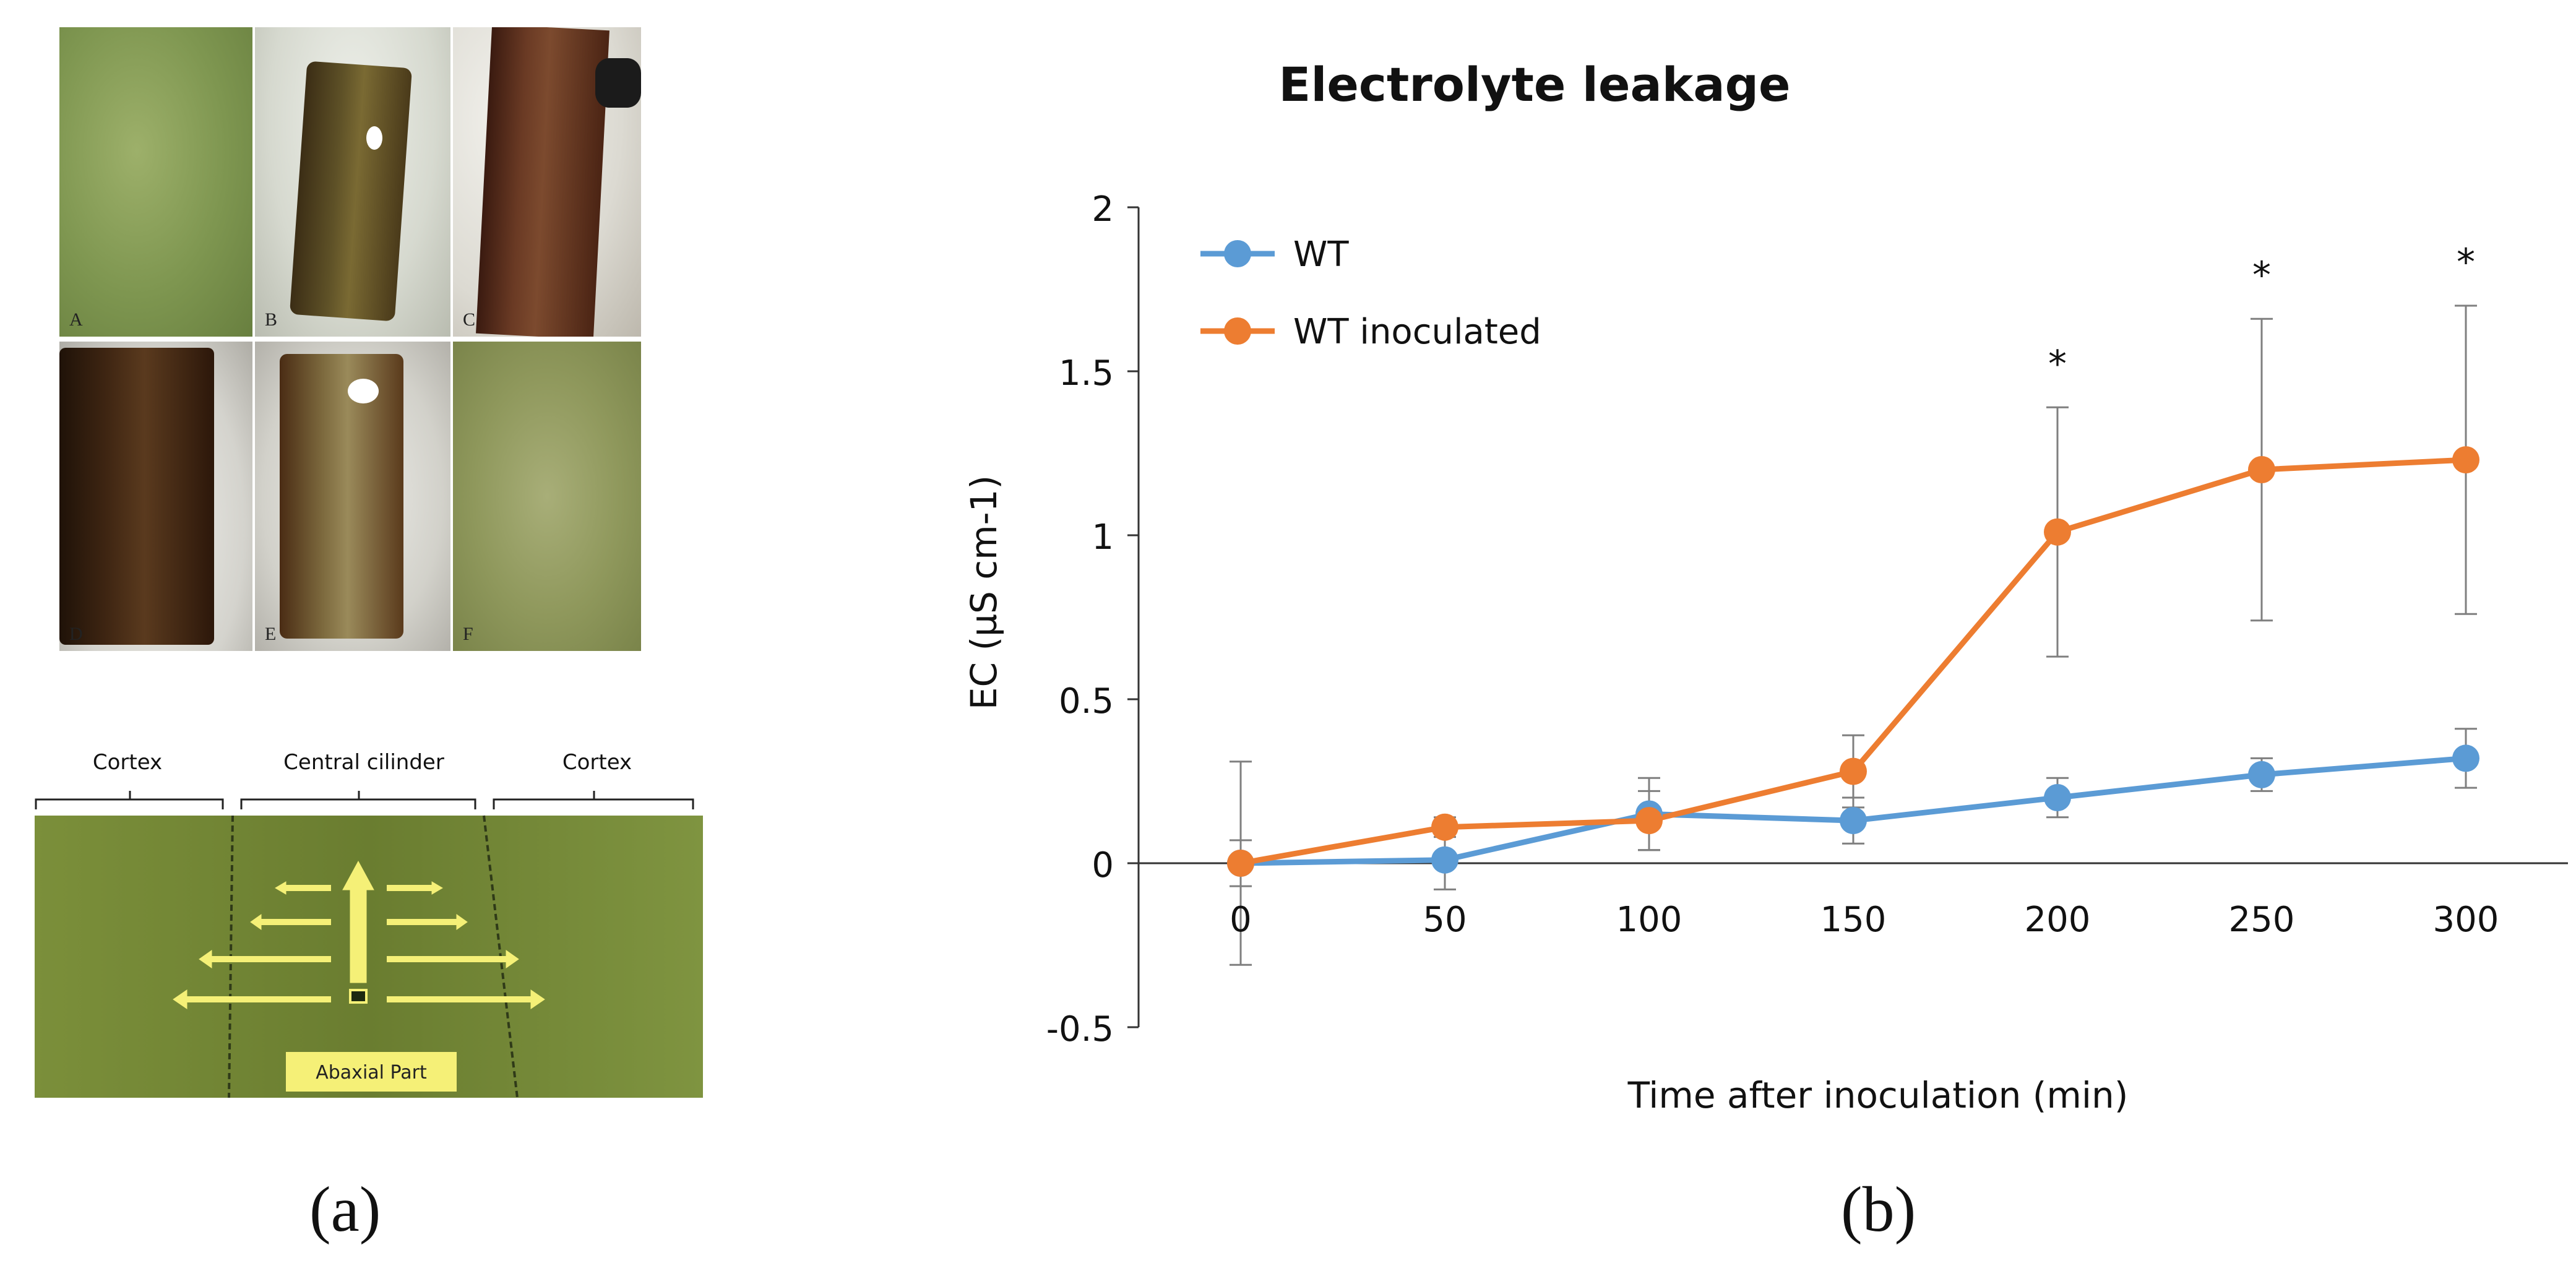 The height and width of the screenshot is (1284, 2576). Describe the element at coordinates (1103, 209) in the screenshot. I see `y-tick-label: 2` at that location.